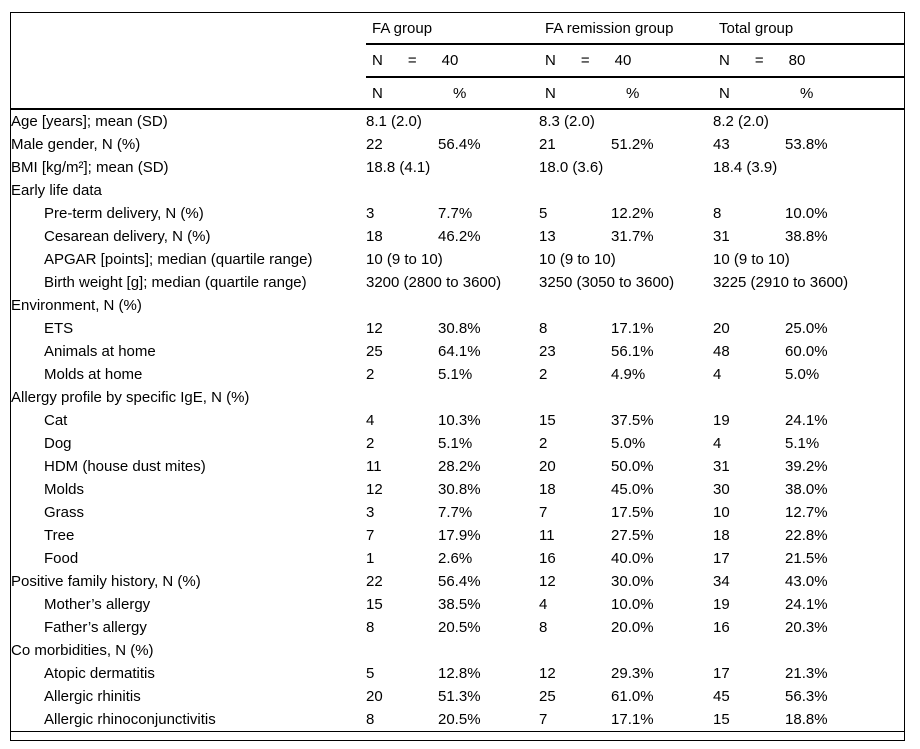 The image size is (920, 749). I want to click on cell-pct: 5.1%, so click(455, 374).